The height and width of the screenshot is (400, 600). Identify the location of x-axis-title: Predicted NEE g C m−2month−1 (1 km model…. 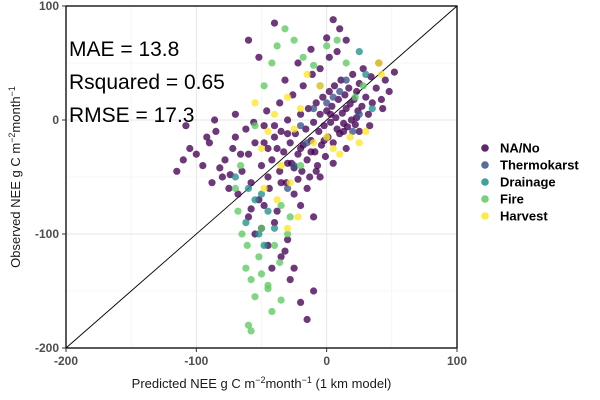
(262, 383).